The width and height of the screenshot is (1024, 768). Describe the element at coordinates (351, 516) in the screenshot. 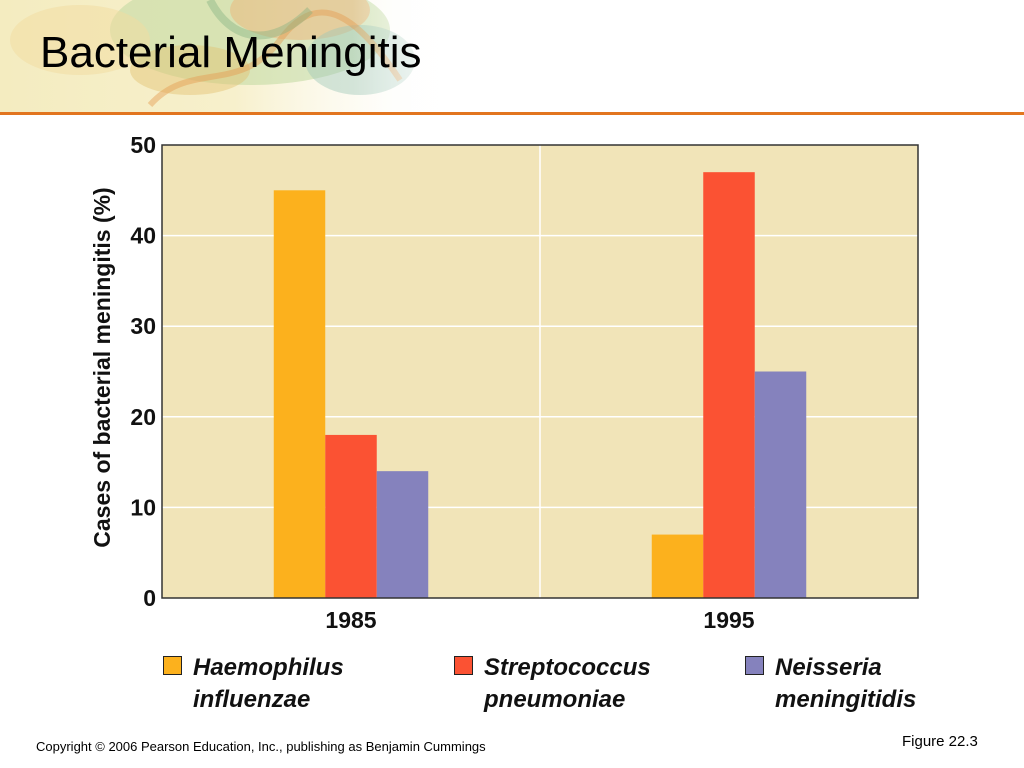

I see `bar-streptococcus-pneumoniae-1985` at that location.